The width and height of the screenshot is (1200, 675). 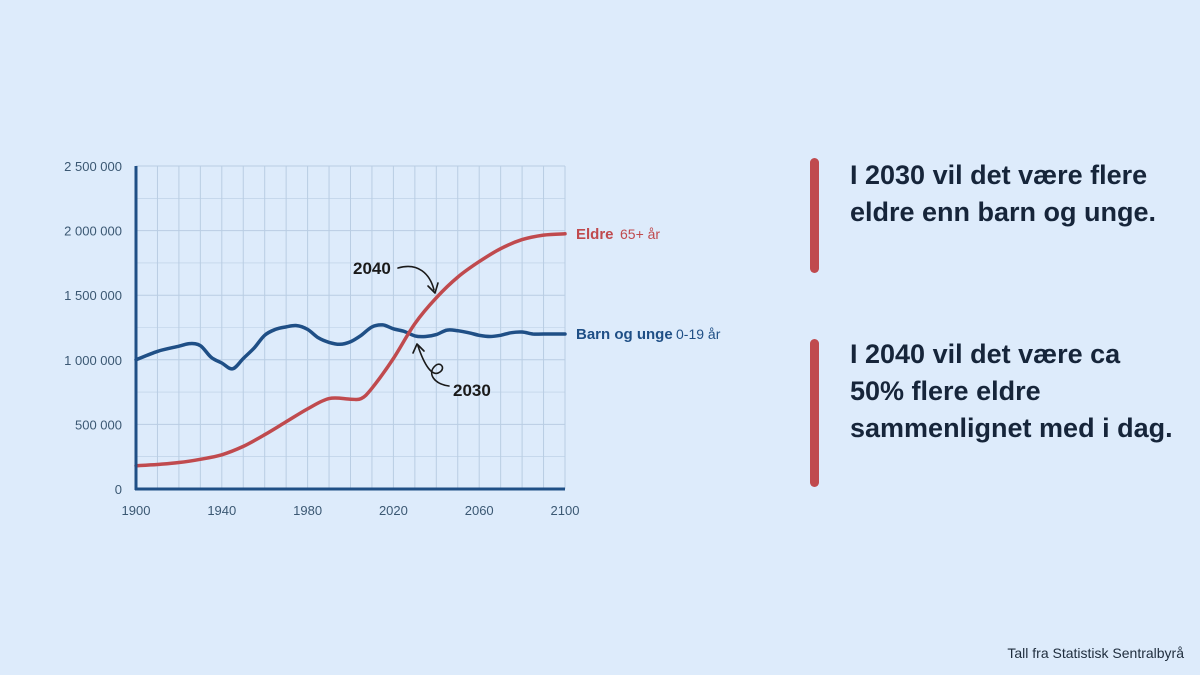 I want to click on series-sublabel-barn-og-unge: 0-19 år, so click(x=698, y=334).